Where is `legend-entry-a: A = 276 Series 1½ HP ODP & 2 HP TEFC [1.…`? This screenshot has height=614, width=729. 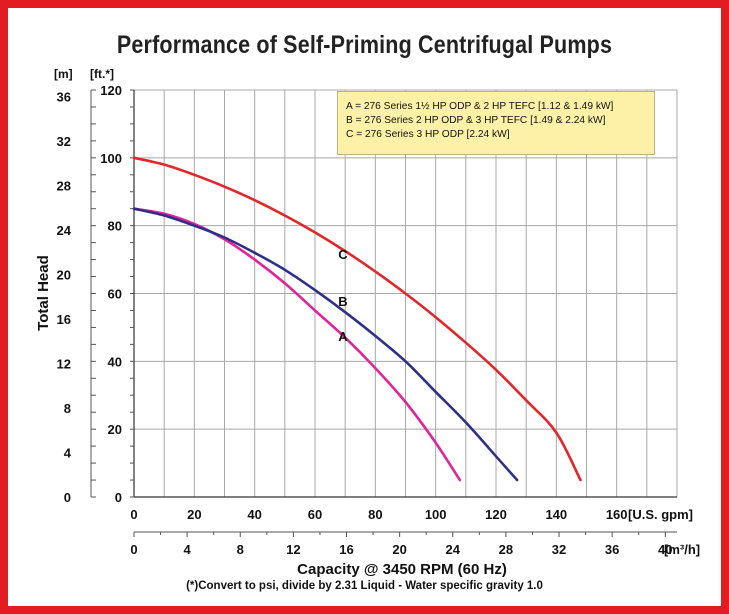 legend-entry-a: A = 276 Series 1½ HP ODP & 2 HP TEFC [1.… is located at coordinates (480, 106).